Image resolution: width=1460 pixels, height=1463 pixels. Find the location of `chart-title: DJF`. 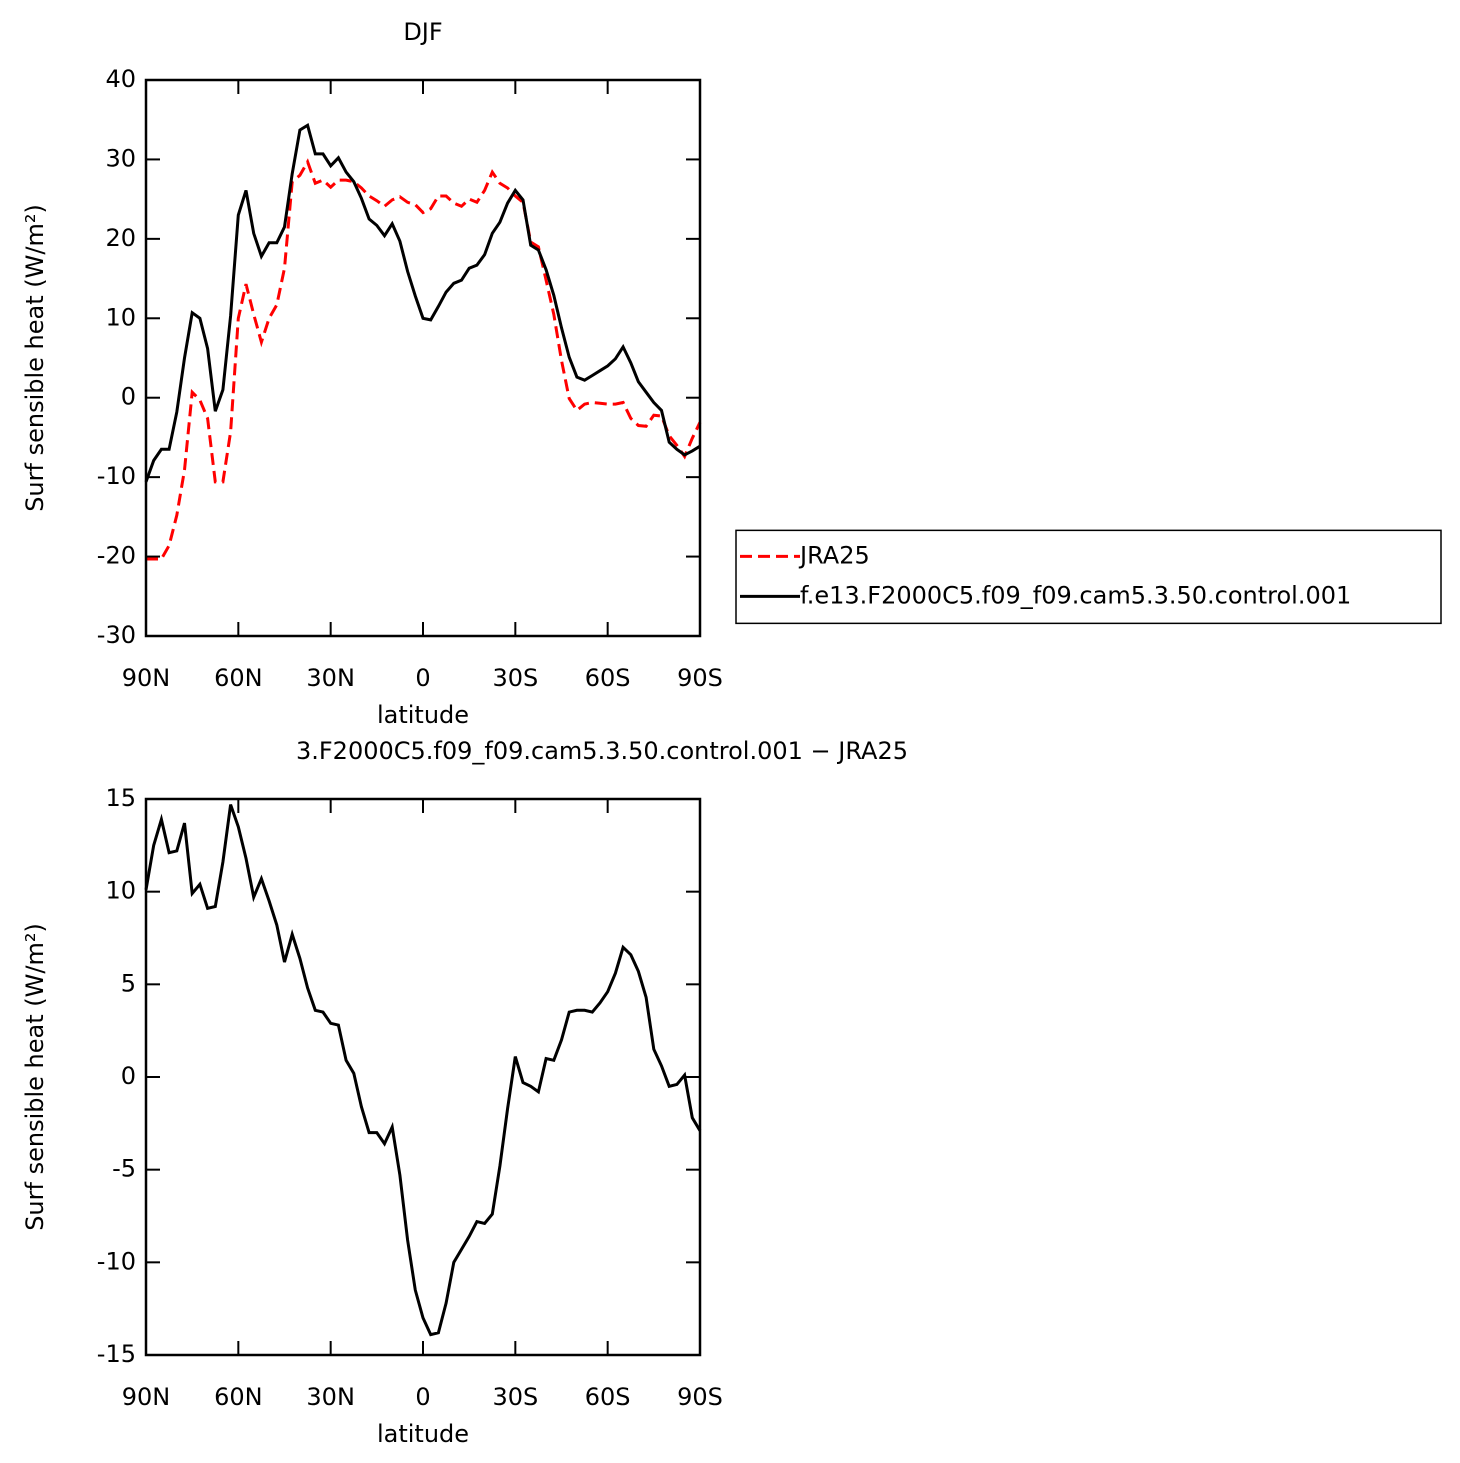

chart-title: DJF is located at coordinates (422, 32).